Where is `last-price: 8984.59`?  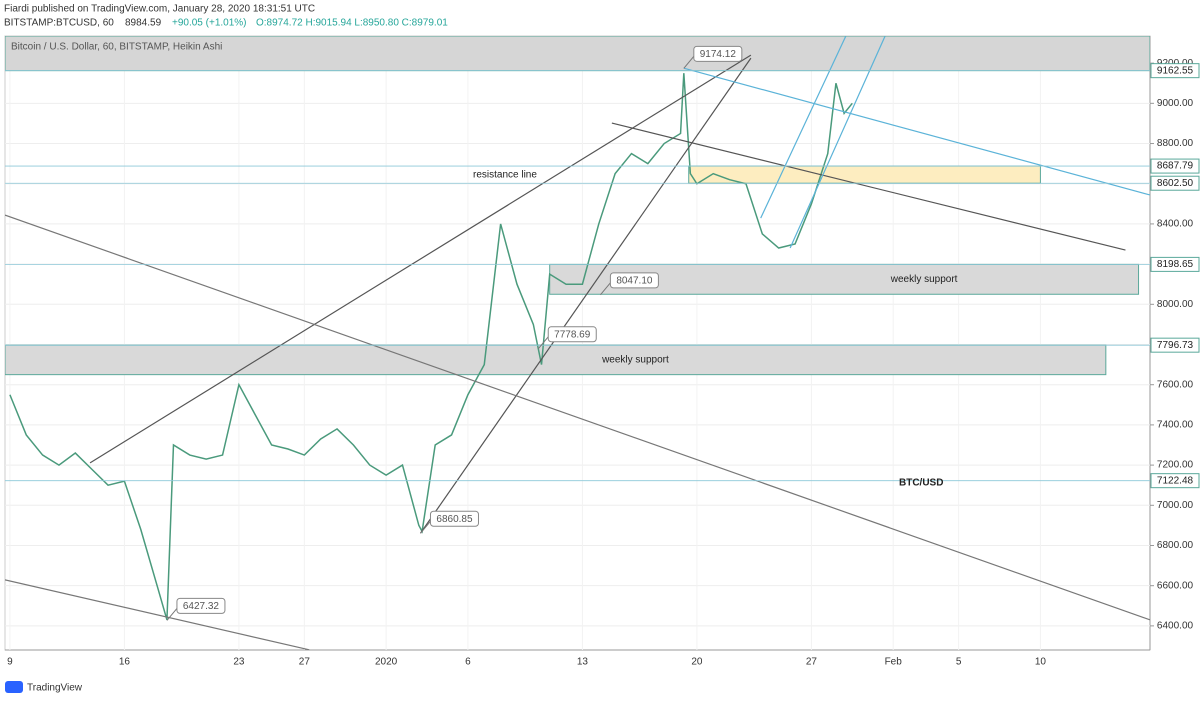
last-price: 8984.59 is located at coordinates (143, 23).